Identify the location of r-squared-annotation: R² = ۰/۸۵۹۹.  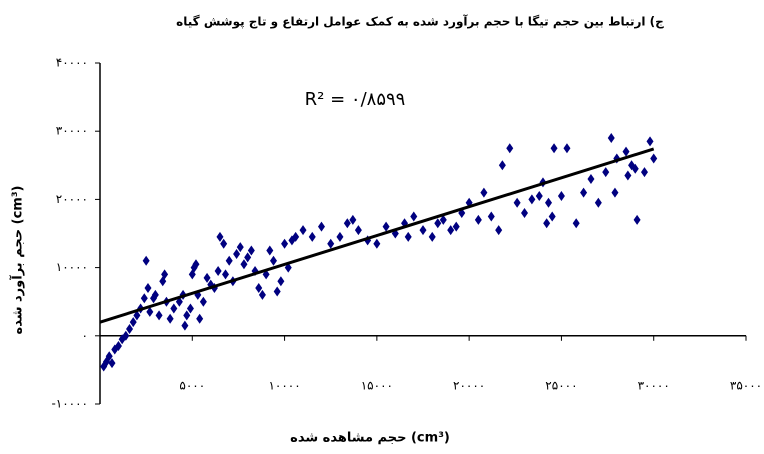
(355, 99).